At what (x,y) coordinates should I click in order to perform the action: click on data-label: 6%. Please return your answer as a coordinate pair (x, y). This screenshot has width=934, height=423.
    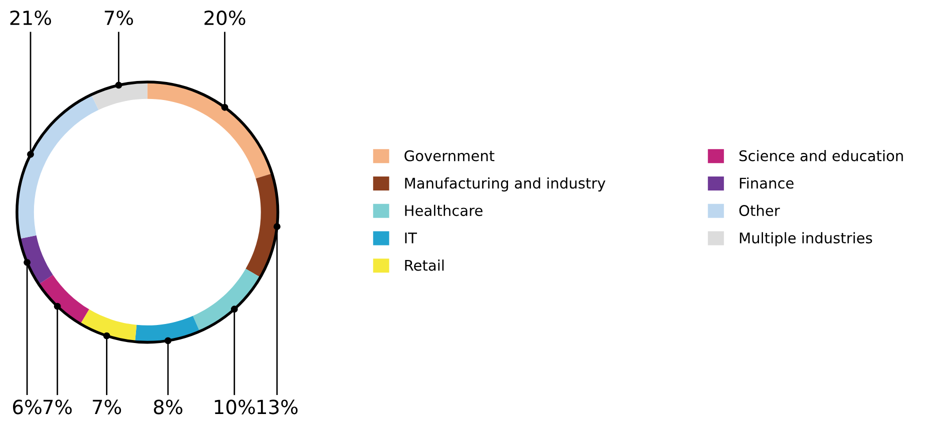
    Looking at the image, I should click on (27, 407).